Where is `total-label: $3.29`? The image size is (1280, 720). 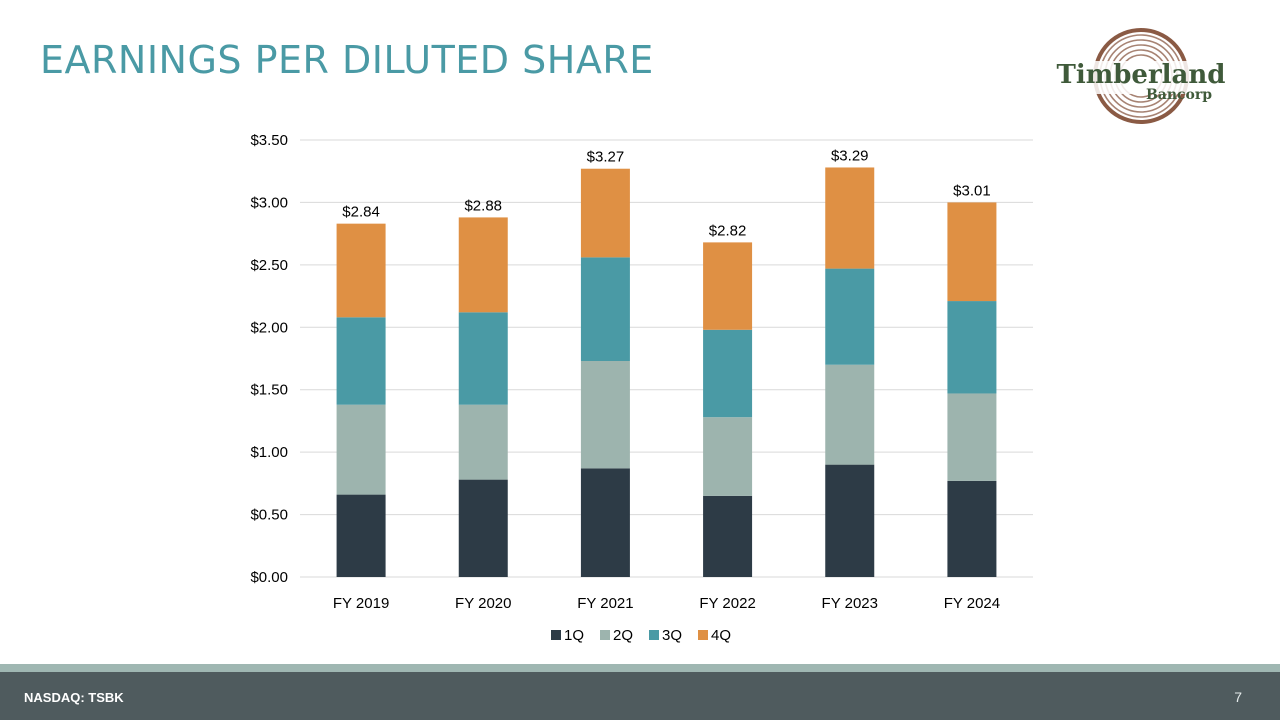
total-label: $3.29 is located at coordinates (850, 155).